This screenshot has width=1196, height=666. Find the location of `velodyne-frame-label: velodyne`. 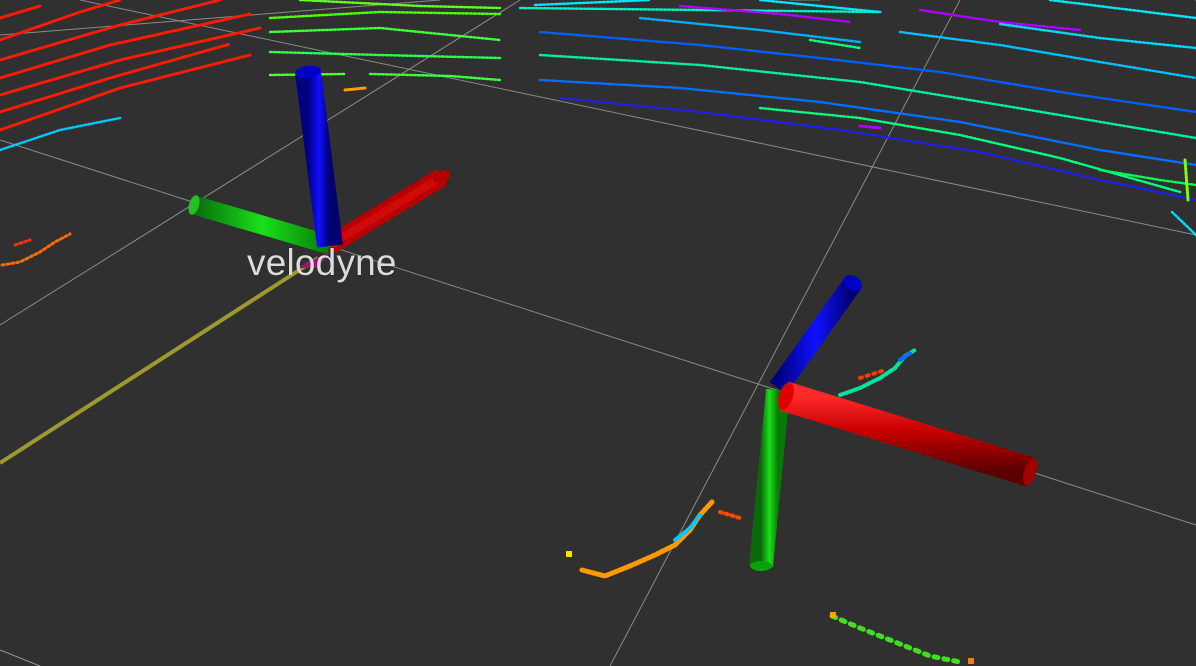

velodyne-frame-label: velodyne is located at coordinates (322, 262).